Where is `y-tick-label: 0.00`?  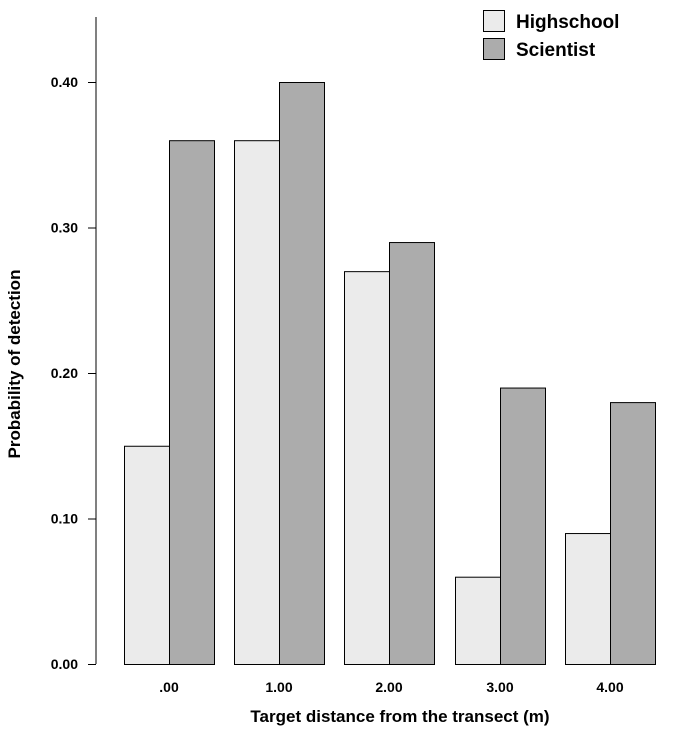
y-tick-label: 0.00 is located at coordinates (64, 664).